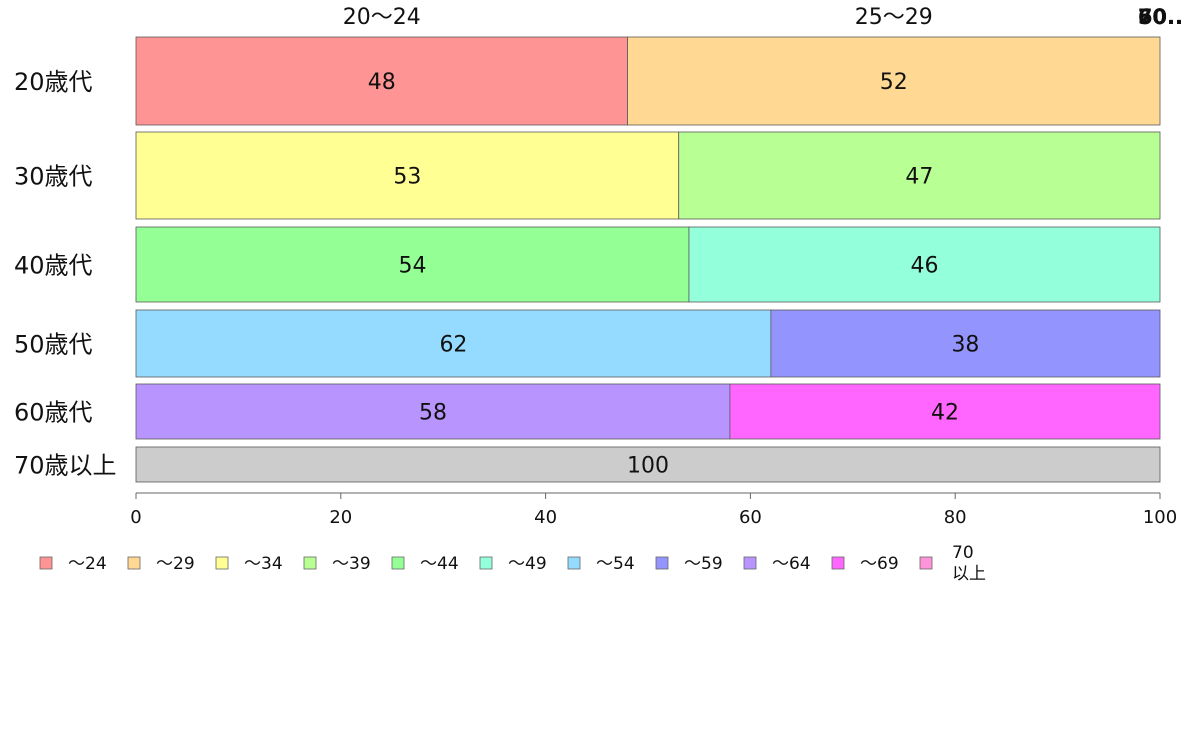 This screenshot has height=740, width=1188. Describe the element at coordinates (53, 177) in the screenshot. I see `category-label-1: 30歳代` at that location.